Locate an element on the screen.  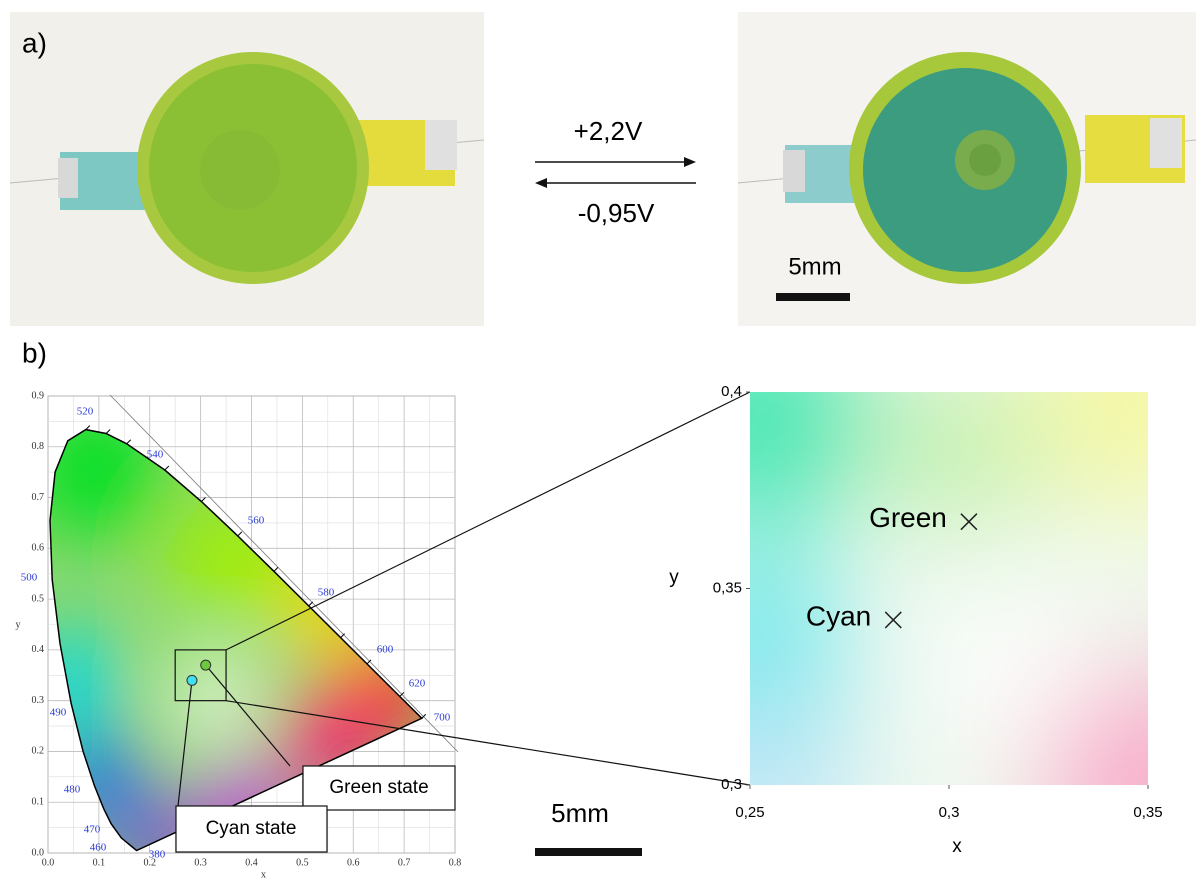
callout-boxes is located at coordinates (315, 809).